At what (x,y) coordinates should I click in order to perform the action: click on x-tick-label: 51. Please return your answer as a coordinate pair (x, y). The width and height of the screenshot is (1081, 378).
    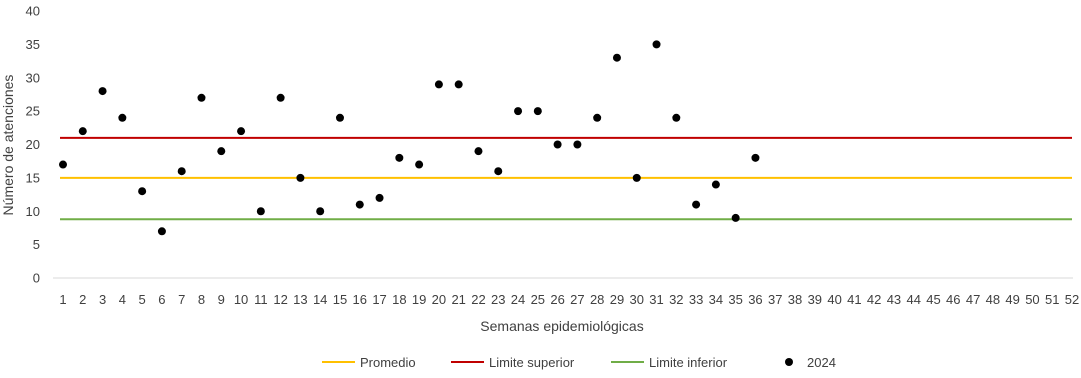
    Looking at the image, I should click on (1052, 299).